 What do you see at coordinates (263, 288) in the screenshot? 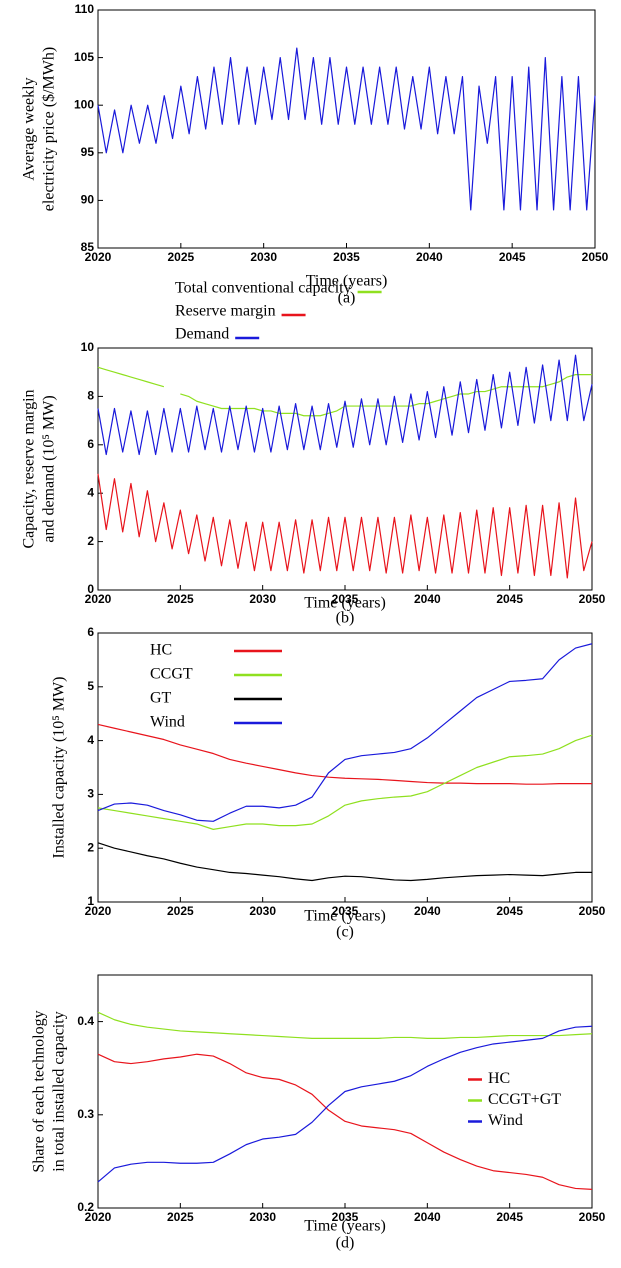
I see `legend-label: Total conventional capacity` at bounding box center [263, 288].